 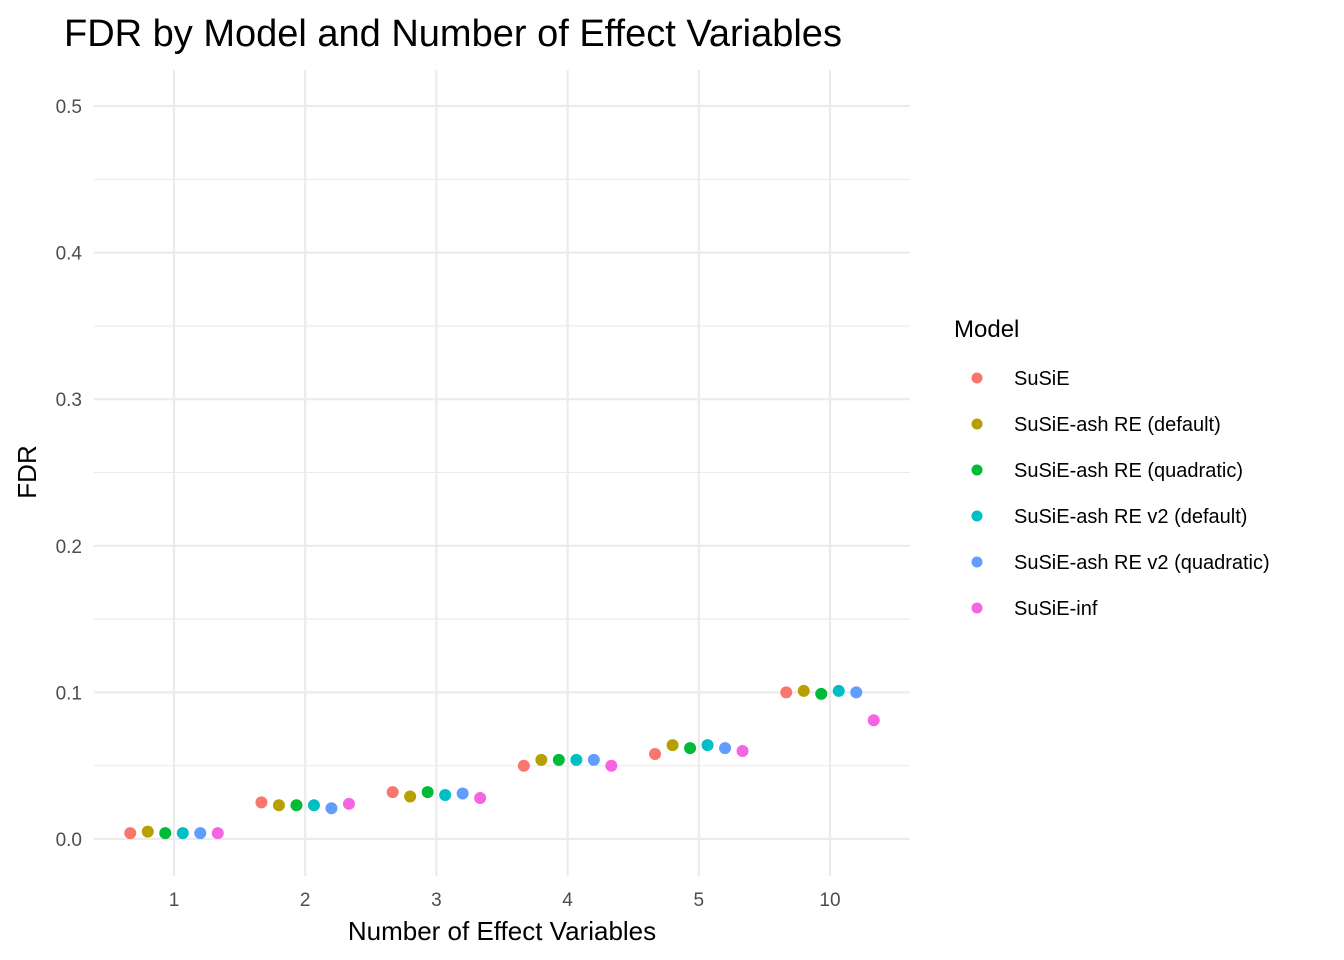 I want to click on x-tick-label: 10, so click(x=829, y=900).